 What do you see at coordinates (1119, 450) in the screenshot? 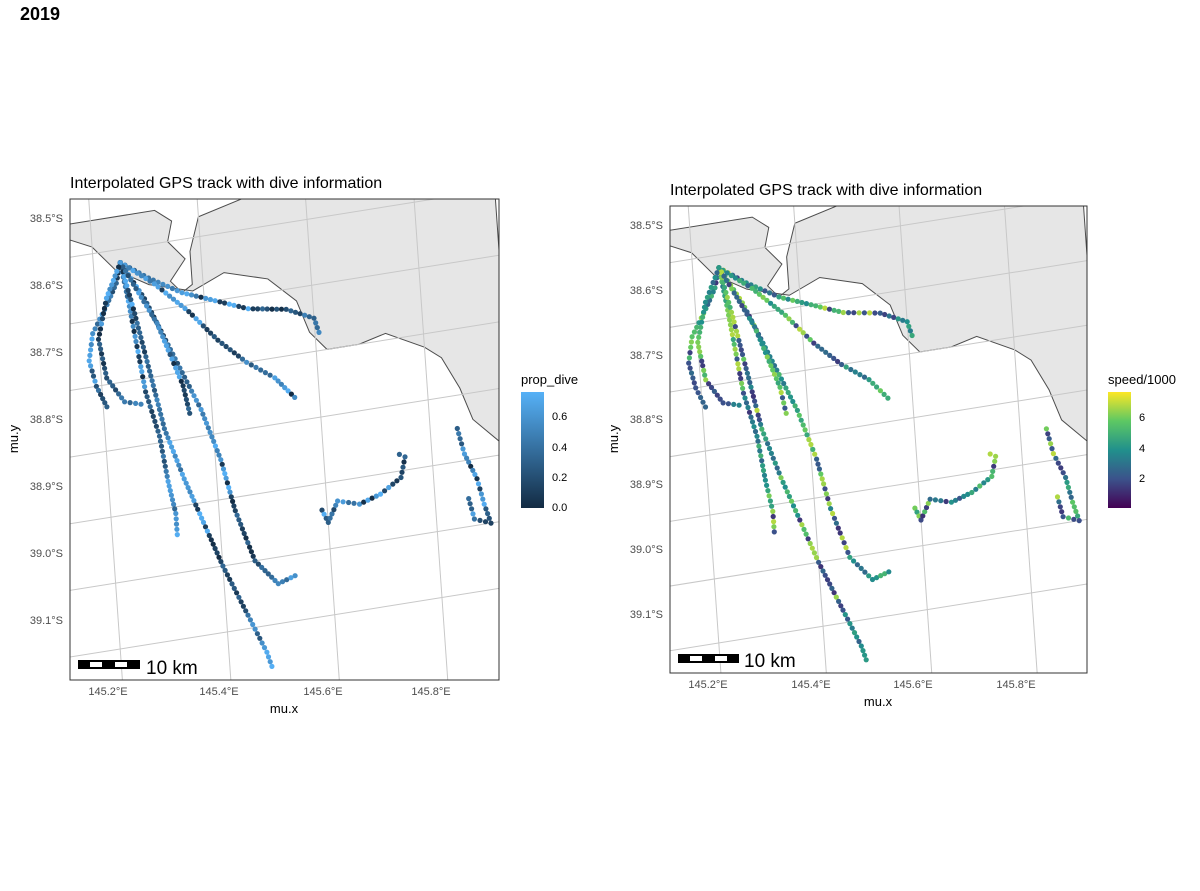
I see `legend-colorbar` at bounding box center [1119, 450].